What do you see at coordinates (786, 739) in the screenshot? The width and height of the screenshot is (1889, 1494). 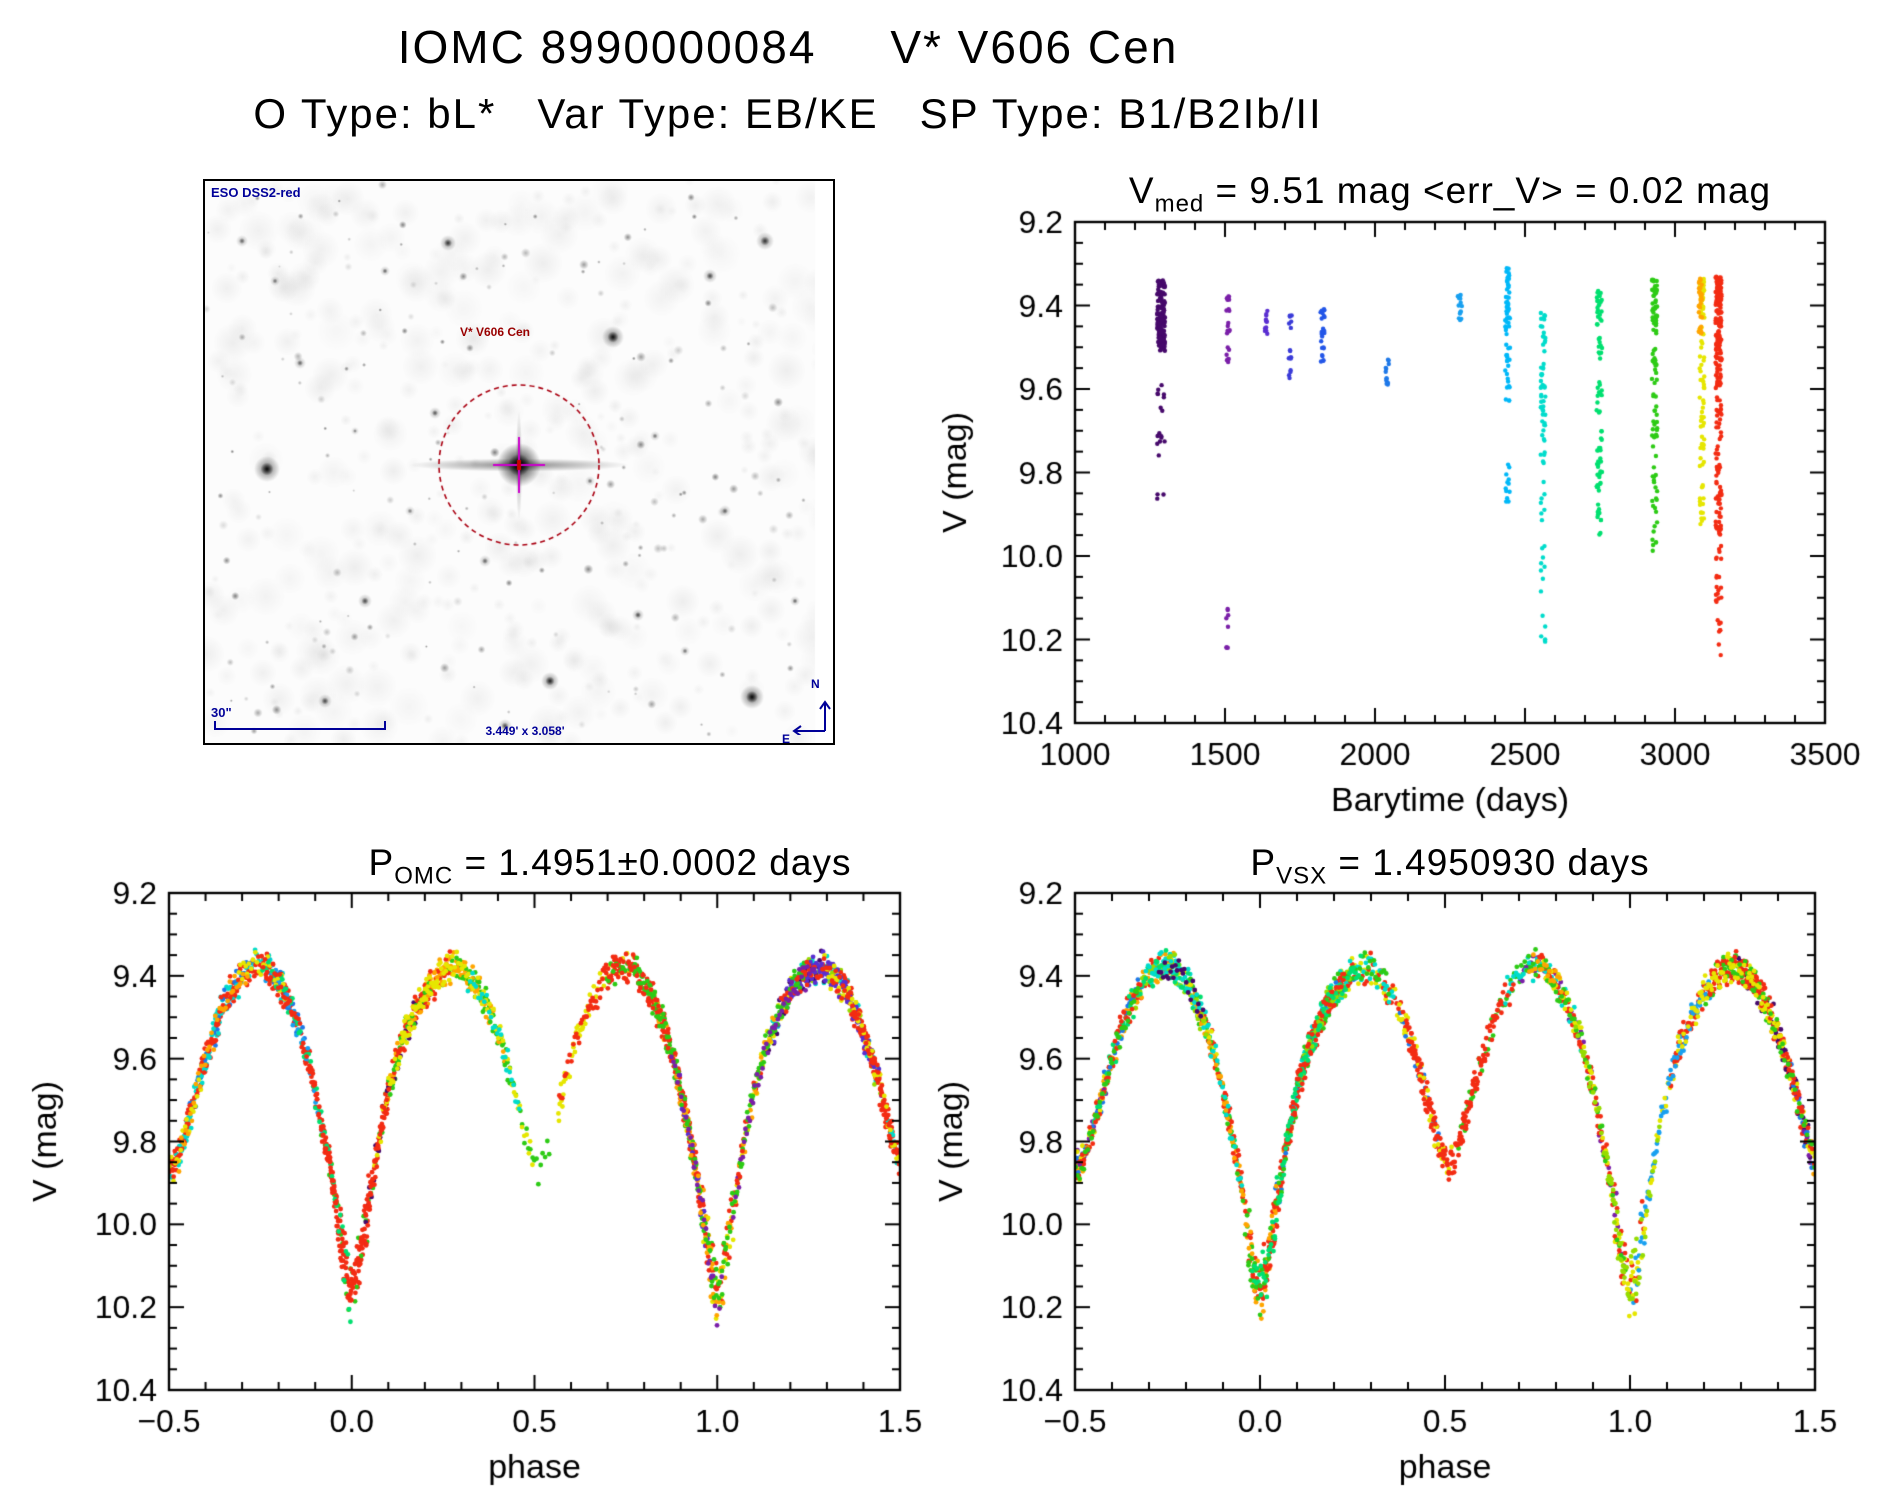 I see `compass-east-label: E` at bounding box center [786, 739].